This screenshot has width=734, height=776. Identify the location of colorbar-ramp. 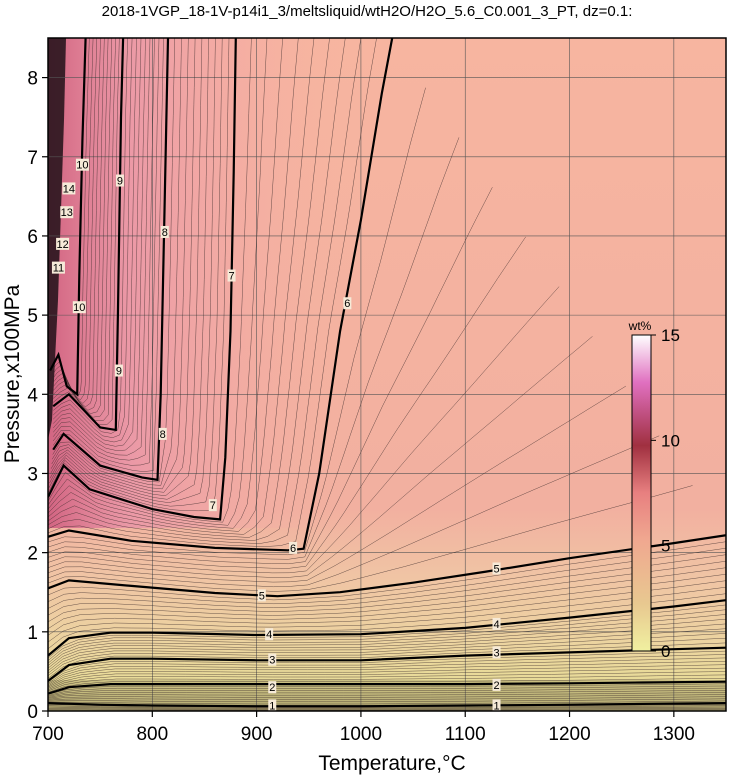
(641, 493).